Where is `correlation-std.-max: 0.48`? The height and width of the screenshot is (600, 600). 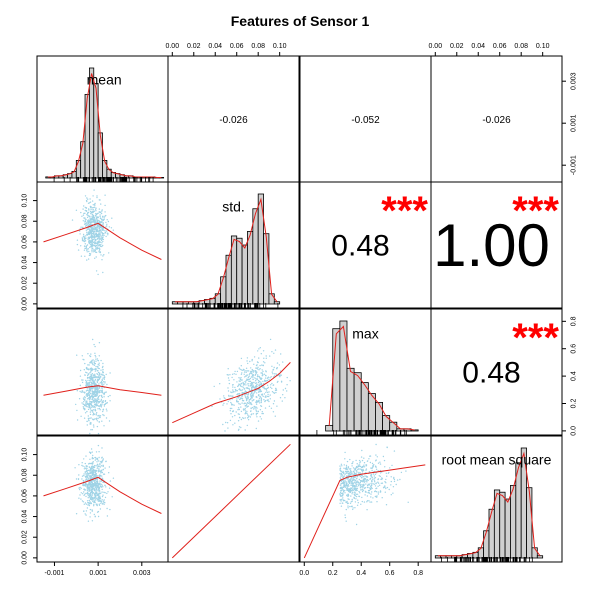 correlation-std.-max: 0.48 is located at coordinates (360, 246).